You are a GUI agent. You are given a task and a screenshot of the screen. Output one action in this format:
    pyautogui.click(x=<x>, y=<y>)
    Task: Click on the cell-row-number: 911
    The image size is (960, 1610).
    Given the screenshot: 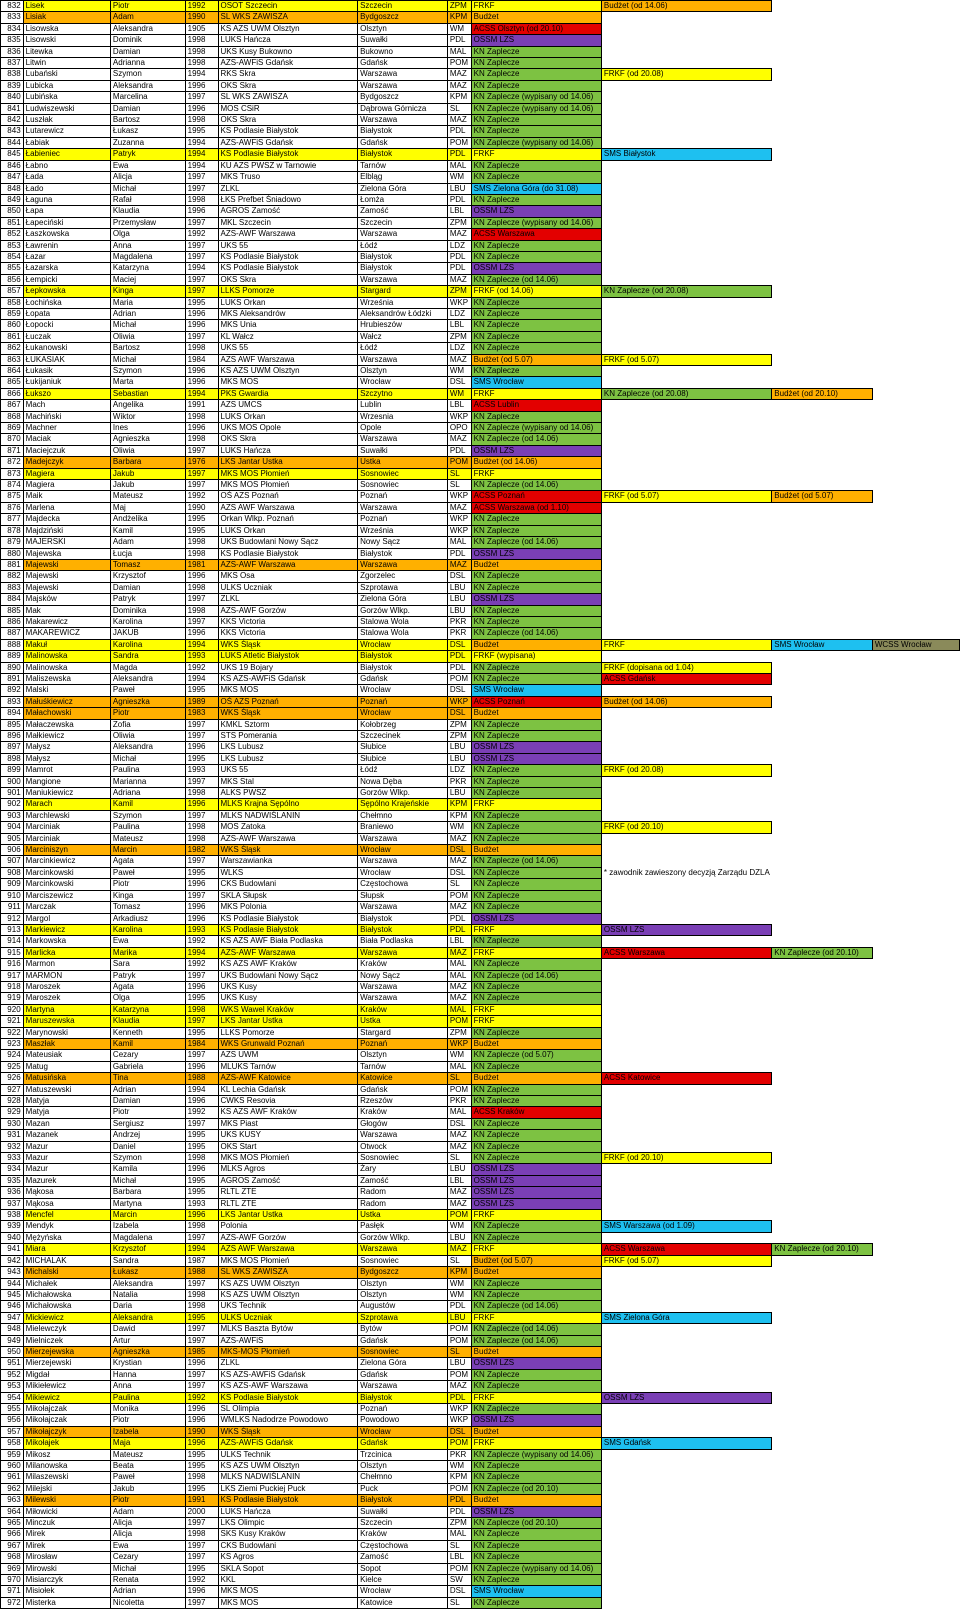 What is the action you would take?
    pyautogui.click(x=12, y=907)
    